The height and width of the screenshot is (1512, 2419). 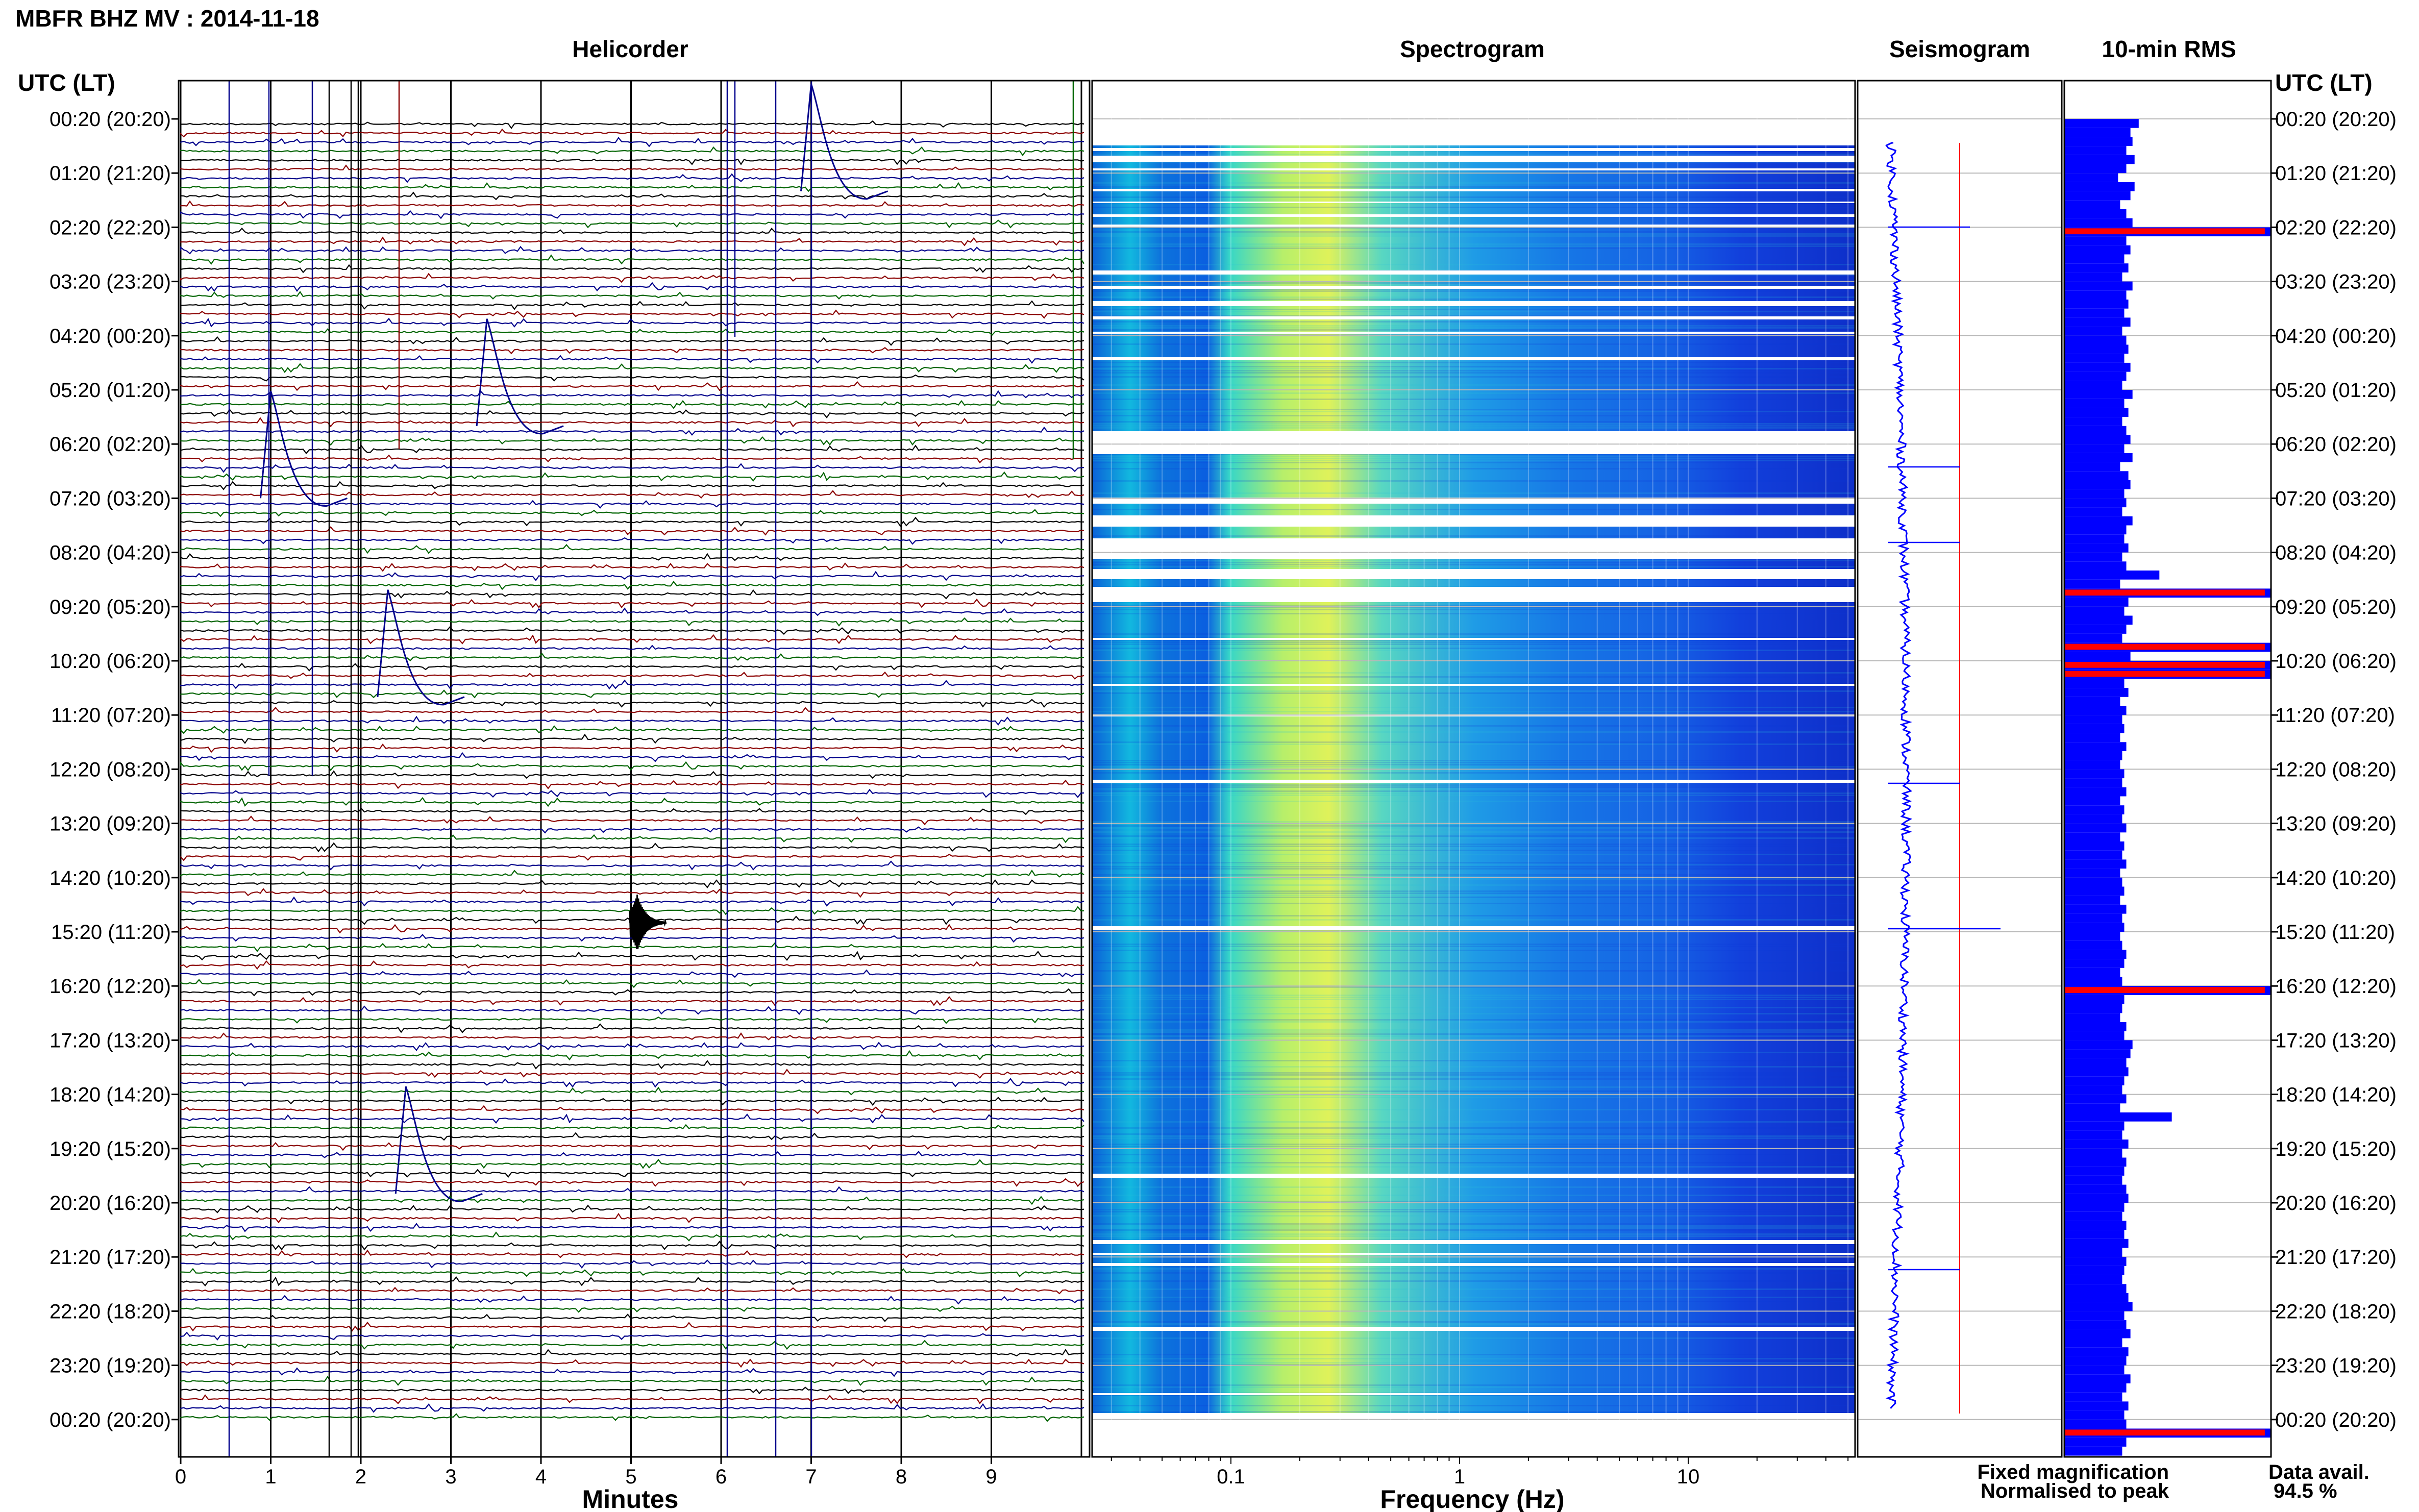 What do you see at coordinates (1473, 113) in the screenshot?
I see `spectrogram-empty-top` at bounding box center [1473, 113].